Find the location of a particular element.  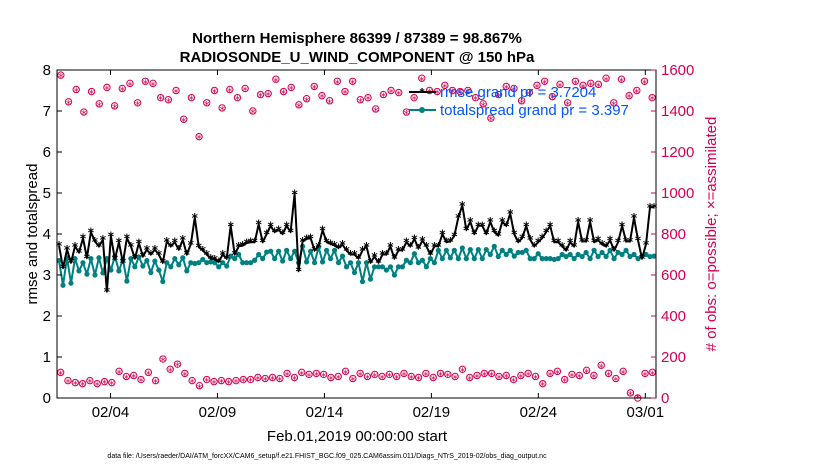

left-y-tick-label: 2 is located at coordinates (47, 316).